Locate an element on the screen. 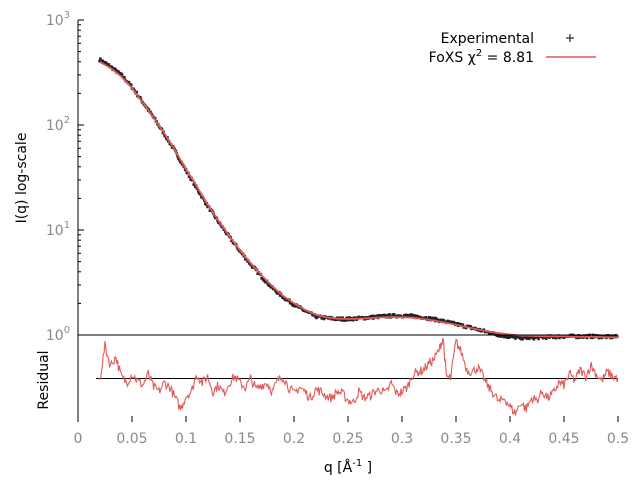 This screenshot has height=480, width=640. x-tick-label: 0.1 is located at coordinates (186, 439).